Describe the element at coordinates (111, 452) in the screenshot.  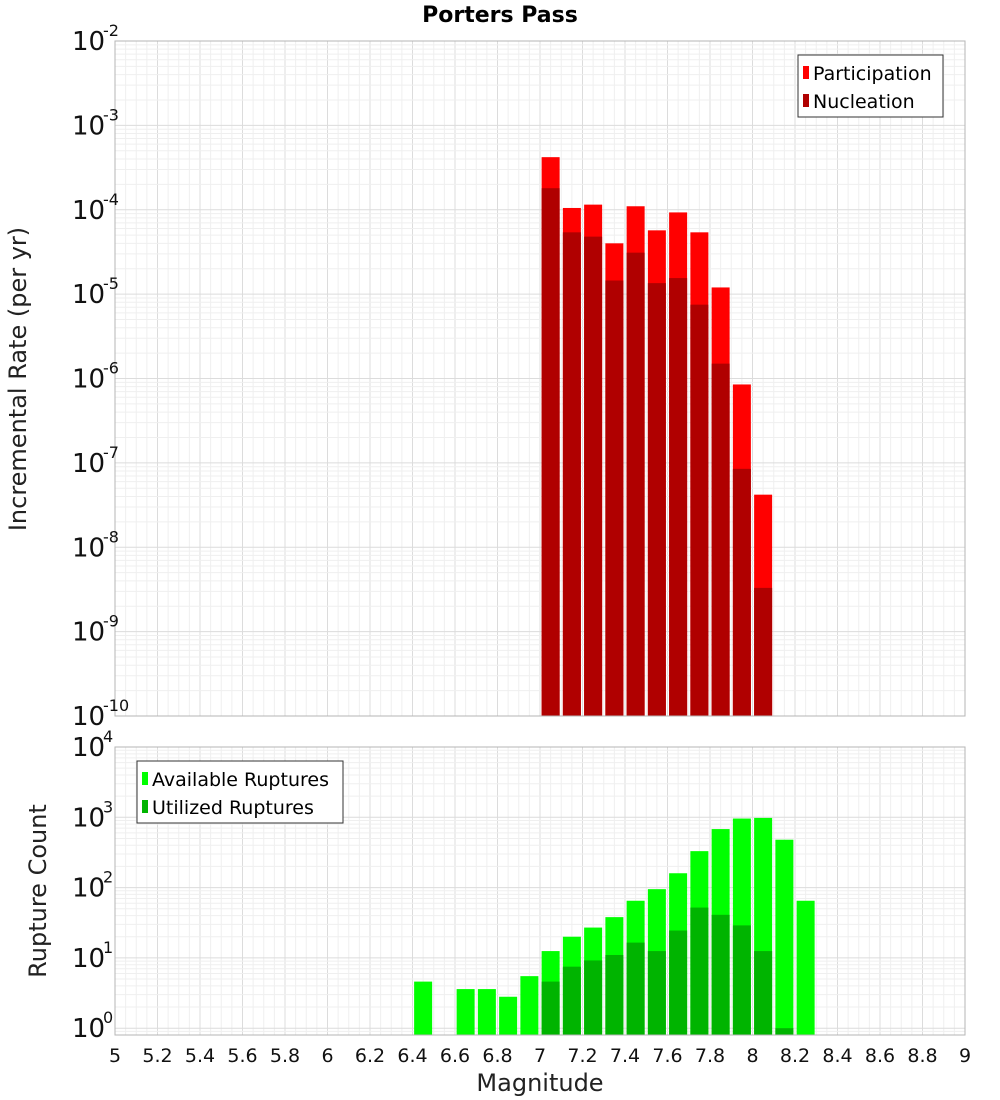
I see `top-y-tick-exponent: -7` at that location.